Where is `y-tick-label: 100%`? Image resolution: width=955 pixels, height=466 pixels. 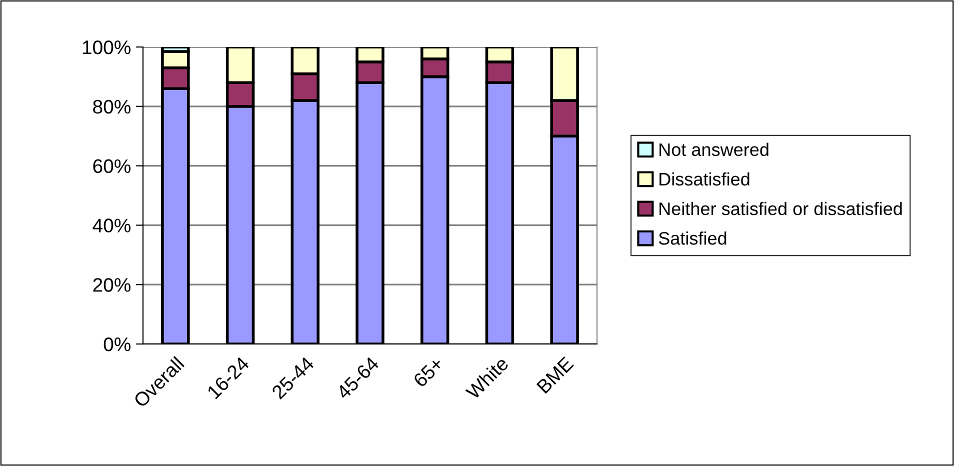
y-tick-label: 100% is located at coordinates (106, 47).